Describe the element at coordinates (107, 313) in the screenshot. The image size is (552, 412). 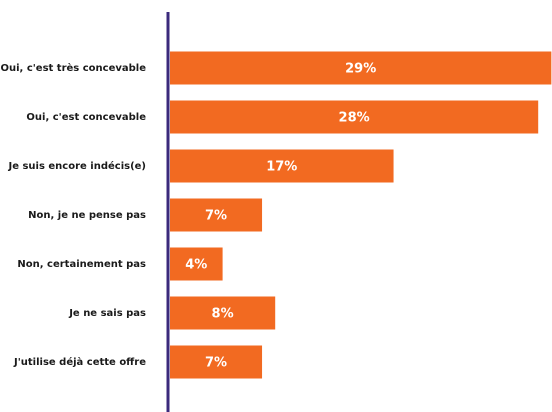
I see `category-label: Je ne sais pas` at that location.